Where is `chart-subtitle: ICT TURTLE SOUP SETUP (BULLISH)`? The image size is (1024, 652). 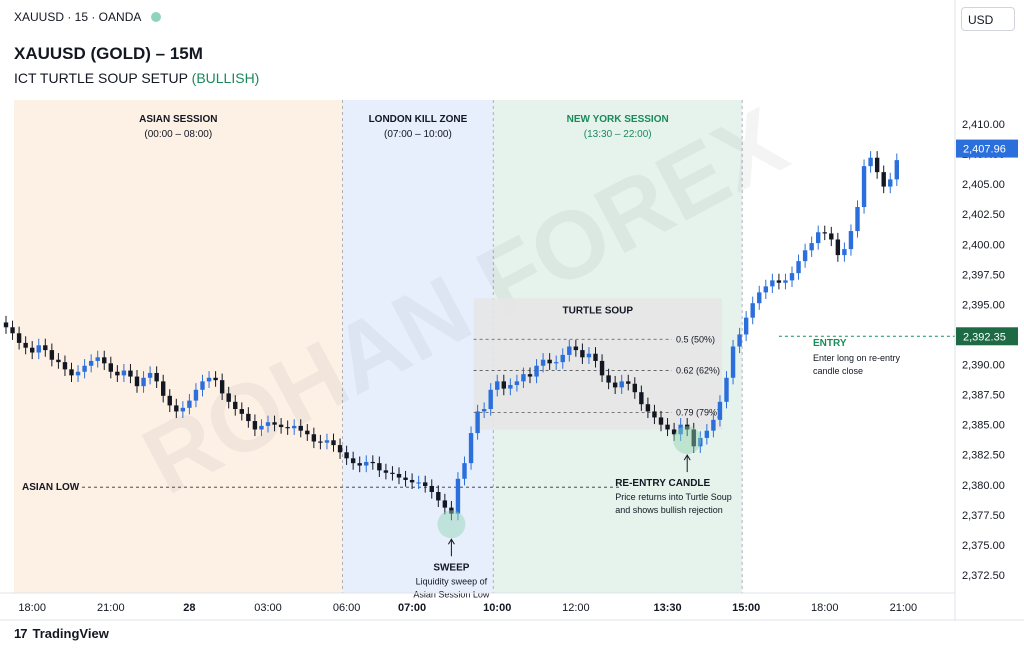
chart-subtitle: ICT TURTLE SOUP SETUP (BULLISH) is located at coordinates (136, 78).